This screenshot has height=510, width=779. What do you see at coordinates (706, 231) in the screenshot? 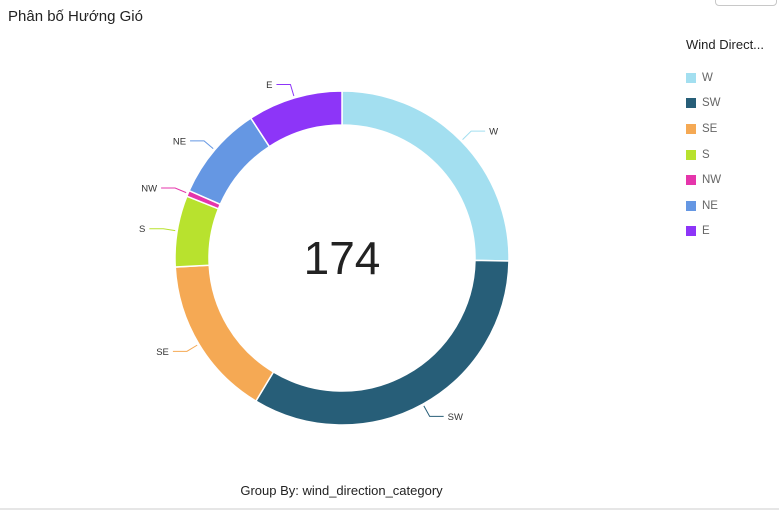
I see `legend-label: E` at bounding box center [706, 231].